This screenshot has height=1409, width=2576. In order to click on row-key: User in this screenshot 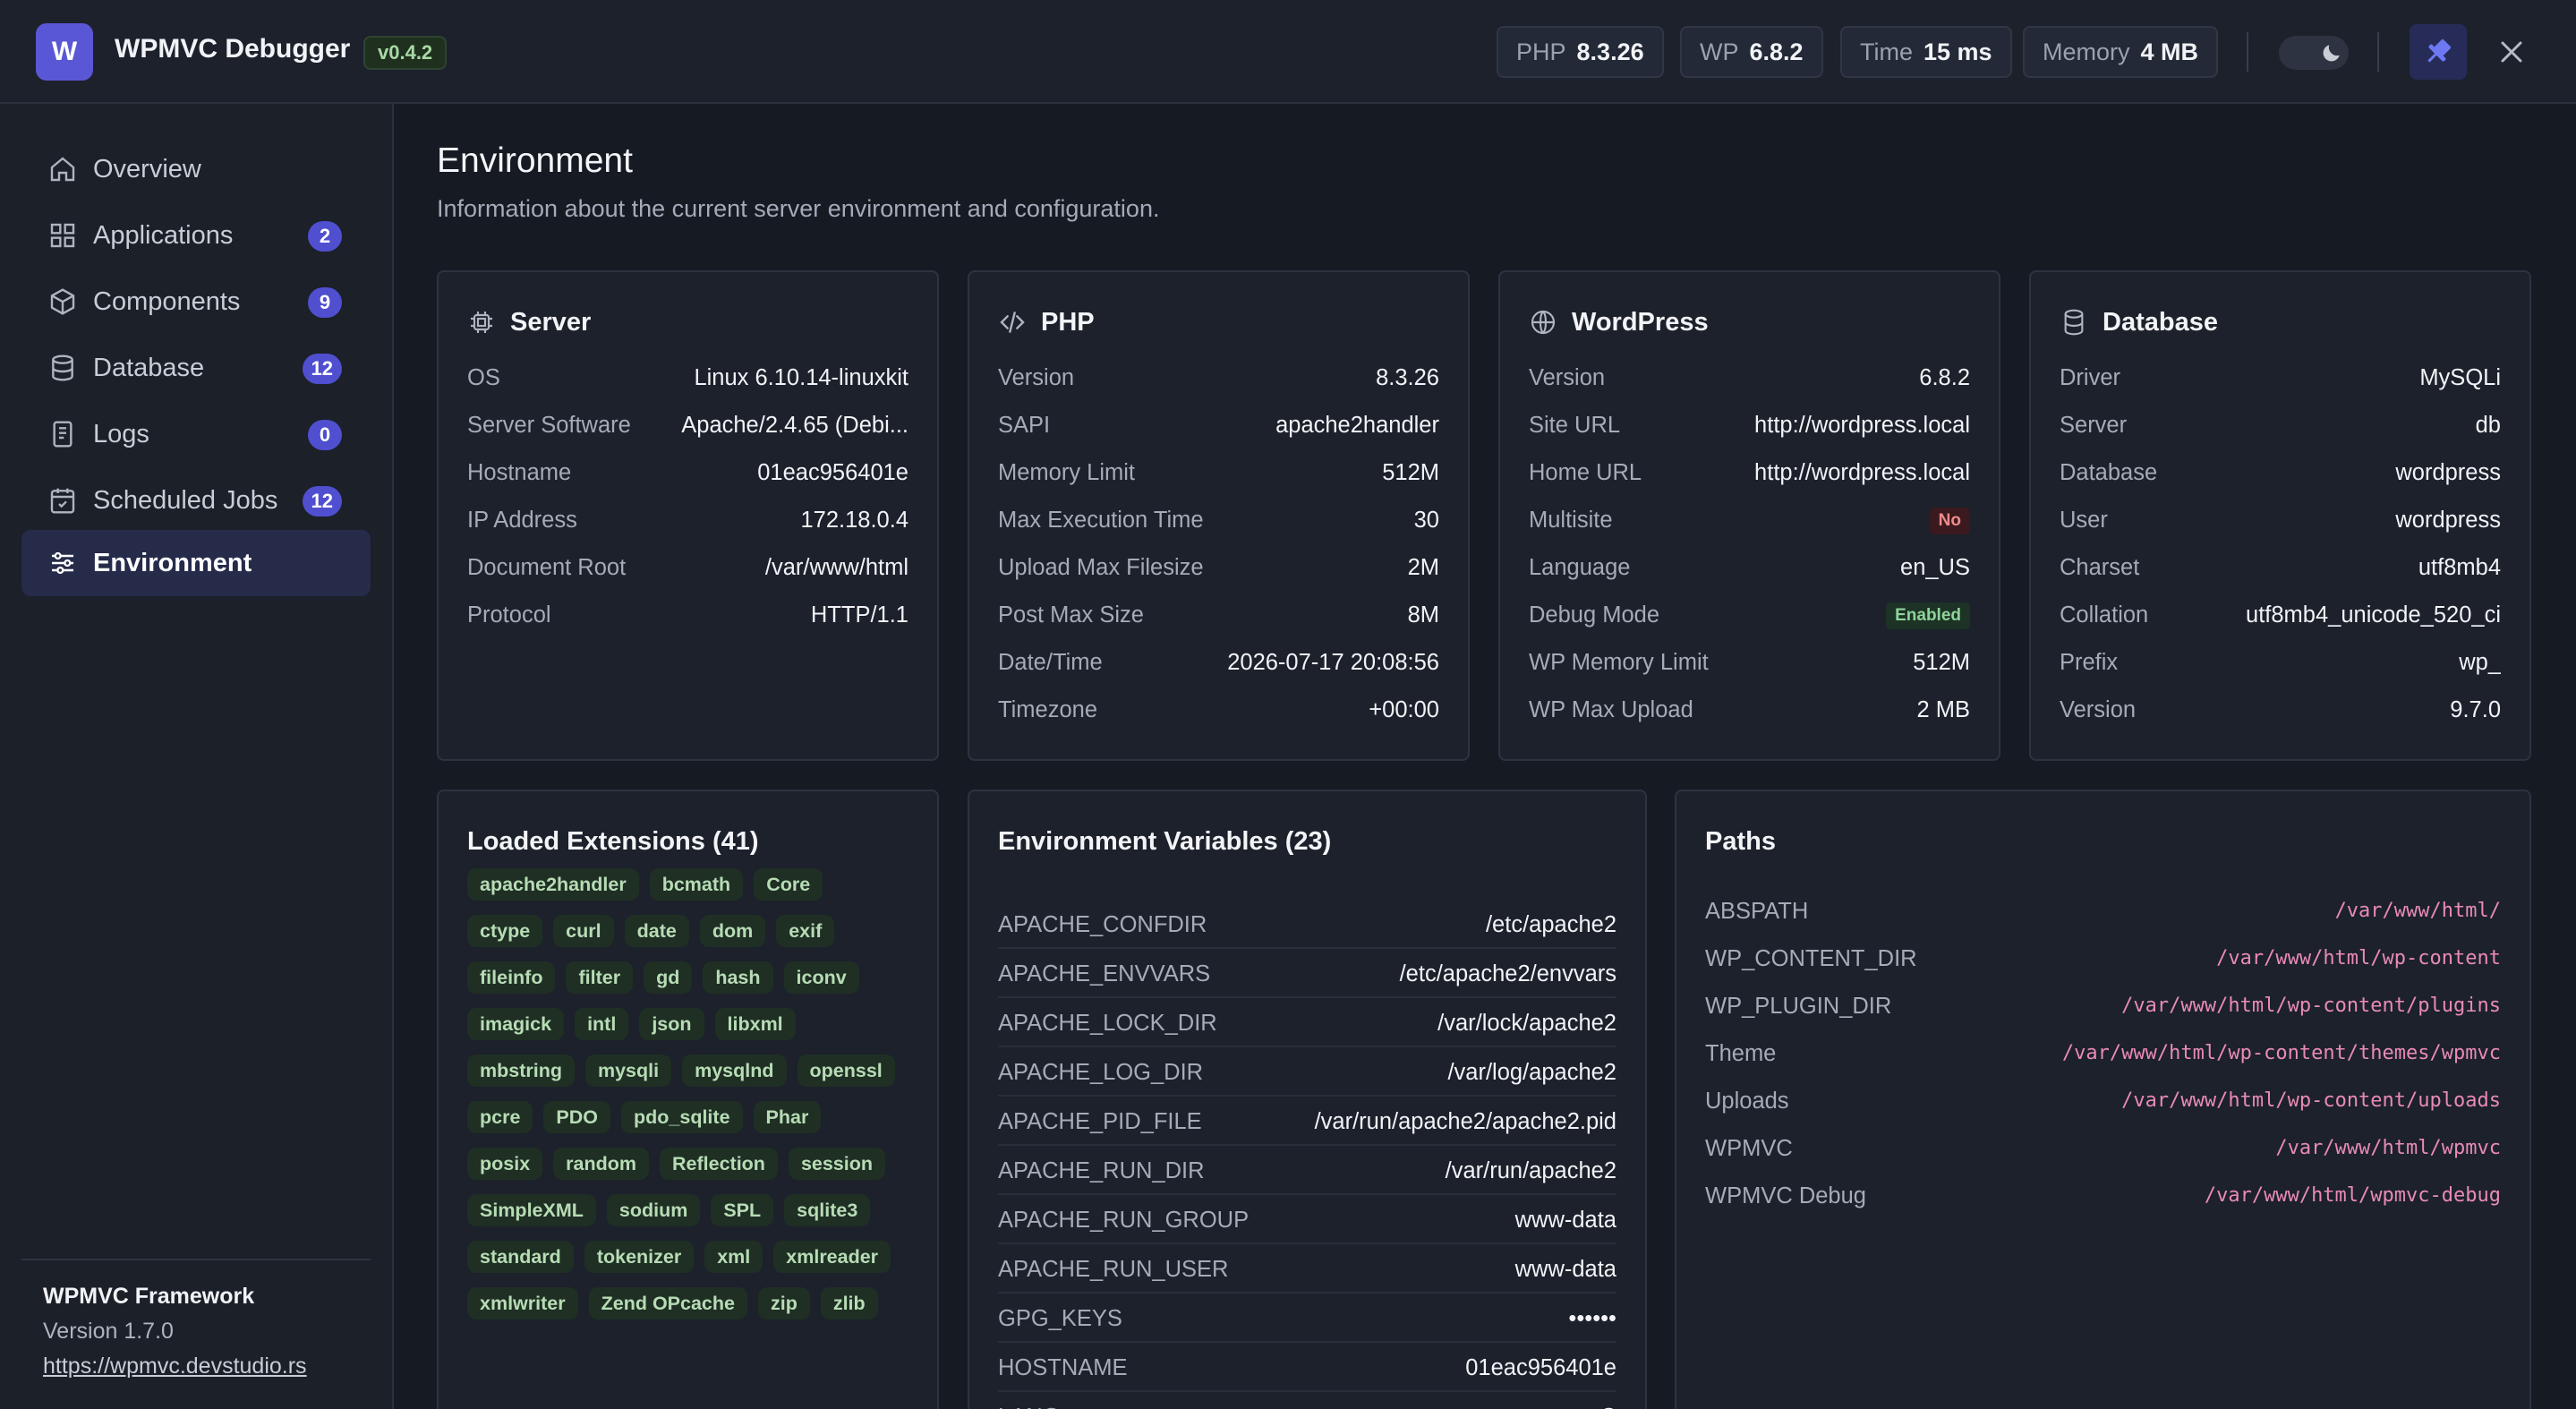, I will do `click(2084, 521)`.